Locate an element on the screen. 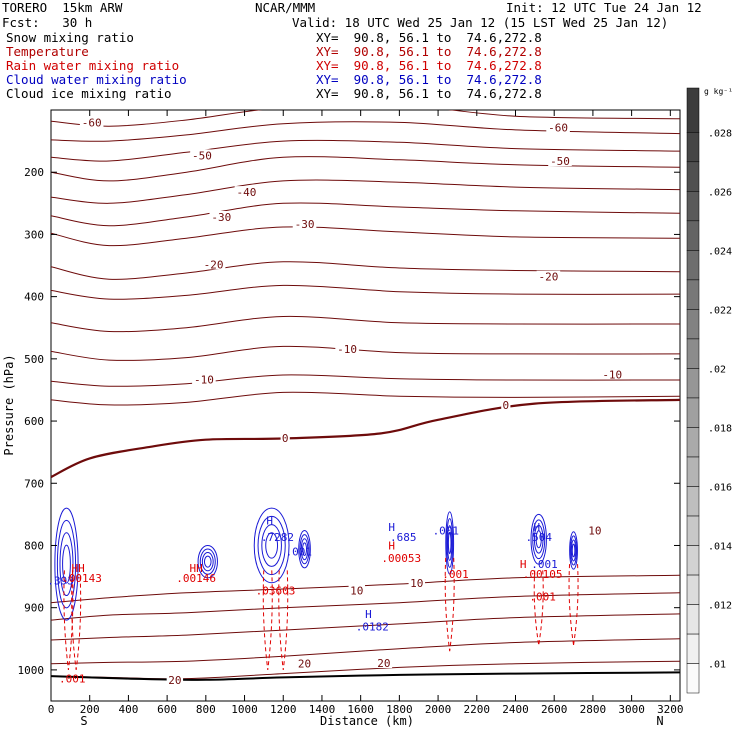 This screenshot has height=740, width=740. y-tick-label-7: 900 is located at coordinates (34, 608).